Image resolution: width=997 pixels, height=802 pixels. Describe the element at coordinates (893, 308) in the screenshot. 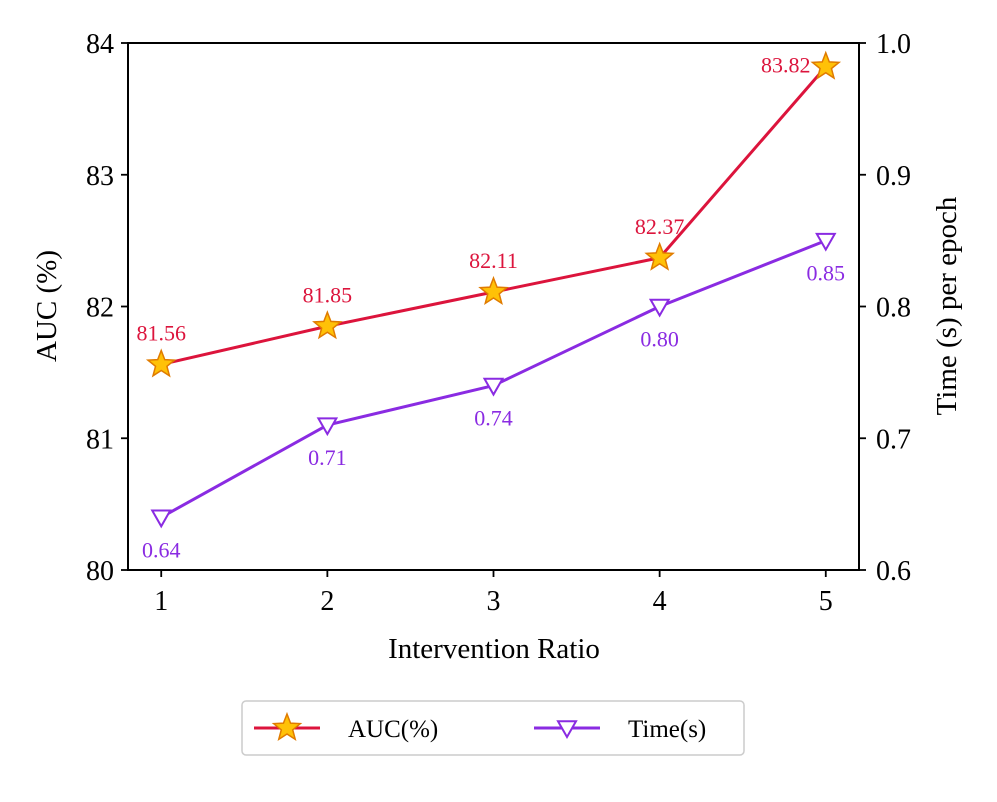

I see `y2-tick-label: 0.8` at that location.